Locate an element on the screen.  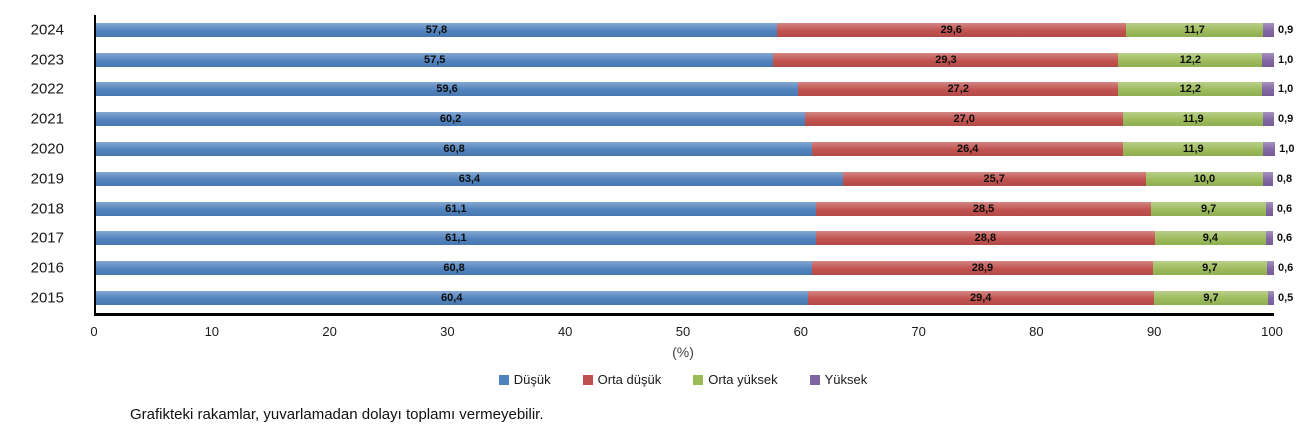
bar-segment-1: 60,8 is located at coordinates (454, 149).